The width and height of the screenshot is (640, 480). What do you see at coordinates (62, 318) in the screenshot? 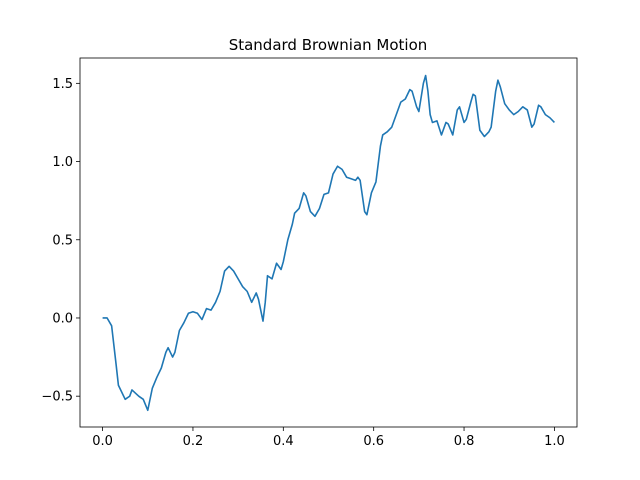
I see `y-tick-label: 0.0` at bounding box center [62, 318].